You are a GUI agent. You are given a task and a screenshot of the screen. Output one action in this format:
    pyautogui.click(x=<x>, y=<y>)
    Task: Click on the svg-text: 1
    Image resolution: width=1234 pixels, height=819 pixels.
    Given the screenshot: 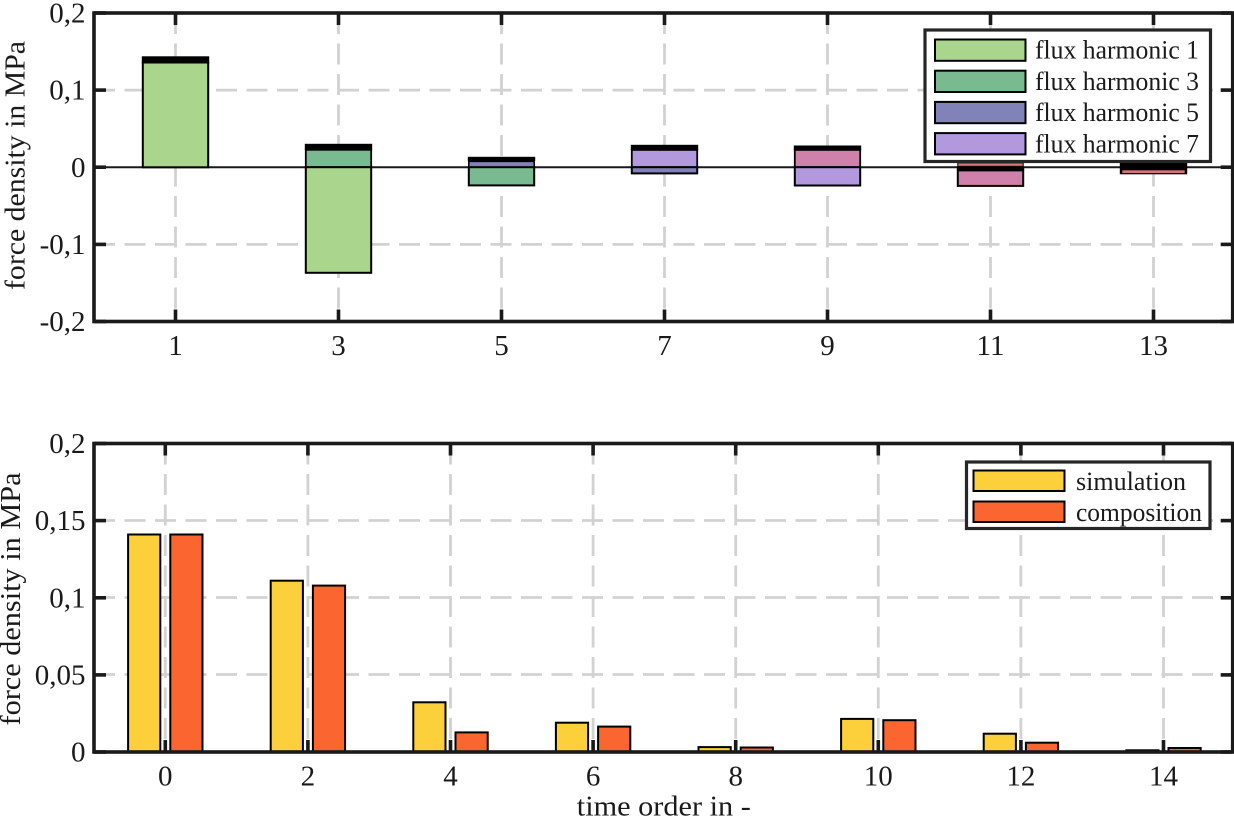 What is the action you would take?
    pyautogui.click(x=175, y=346)
    